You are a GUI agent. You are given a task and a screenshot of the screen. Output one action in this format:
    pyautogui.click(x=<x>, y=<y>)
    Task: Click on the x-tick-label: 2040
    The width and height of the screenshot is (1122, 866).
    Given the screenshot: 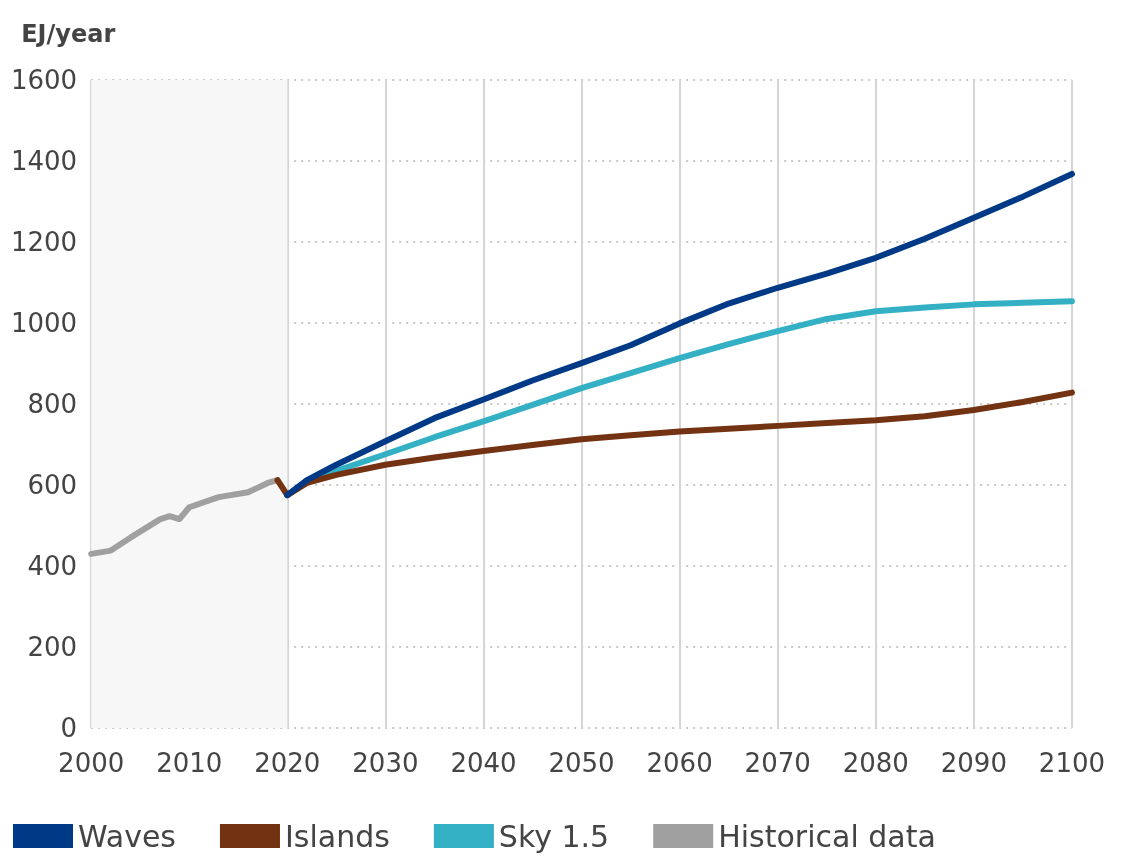 What is the action you would take?
    pyautogui.click(x=483, y=763)
    